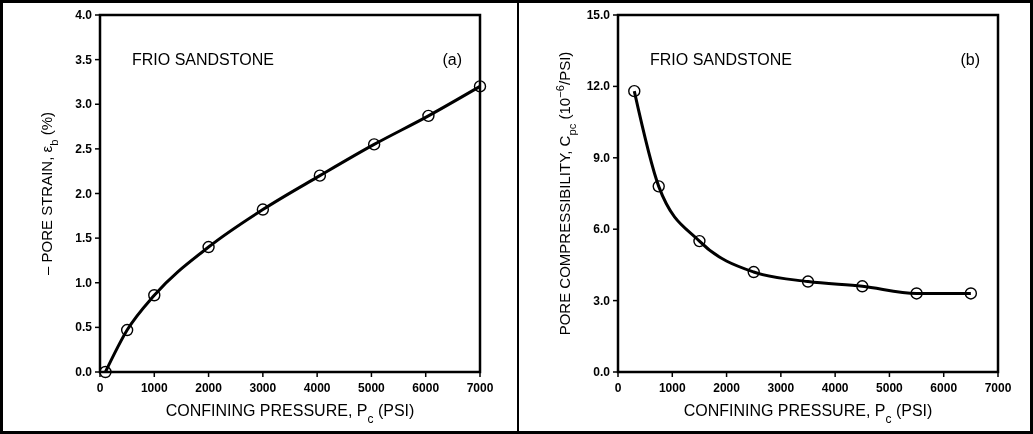  I want to click on y-tick-label: 3.5, so click(84, 59).